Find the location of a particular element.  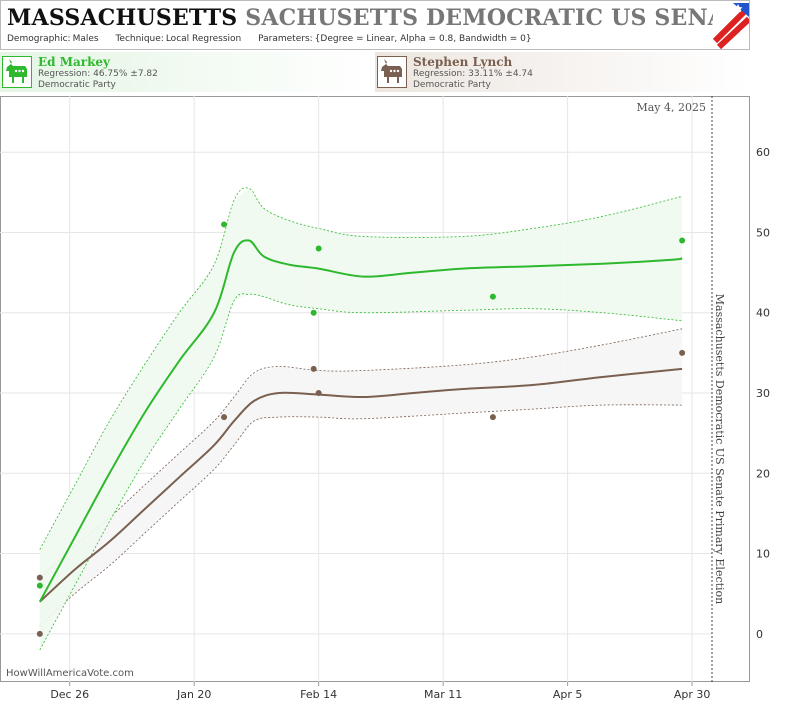

candidate-name: Stephen Lynch is located at coordinates (463, 62).